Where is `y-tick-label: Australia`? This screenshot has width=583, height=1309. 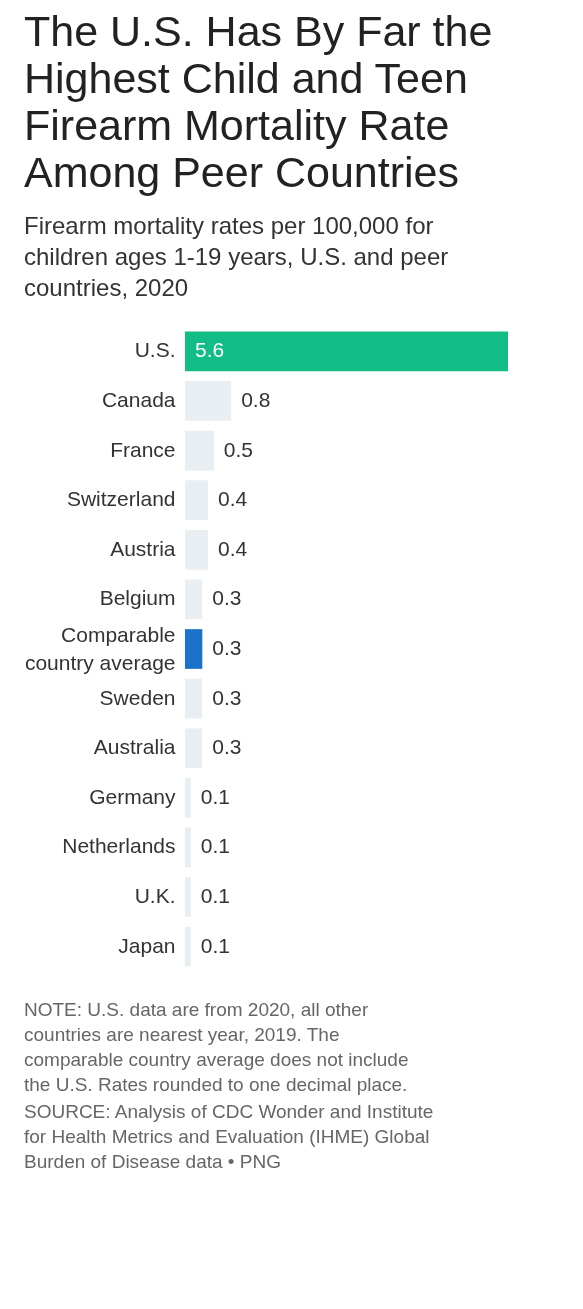
y-tick-label: Australia is located at coordinates (134, 747).